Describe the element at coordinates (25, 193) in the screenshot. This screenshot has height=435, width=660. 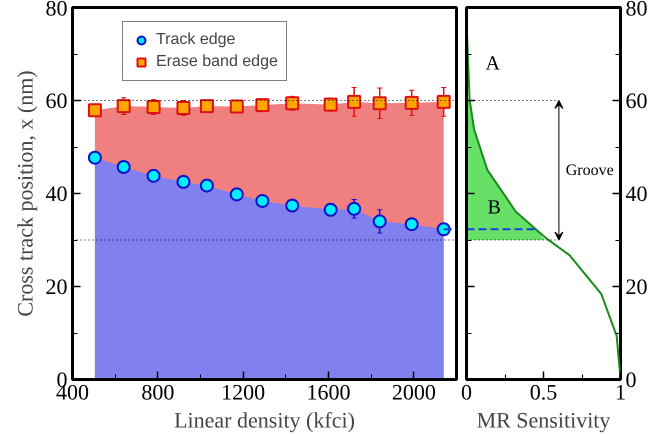
I see `y-axis-title: Cross track position, x (nm)` at that location.